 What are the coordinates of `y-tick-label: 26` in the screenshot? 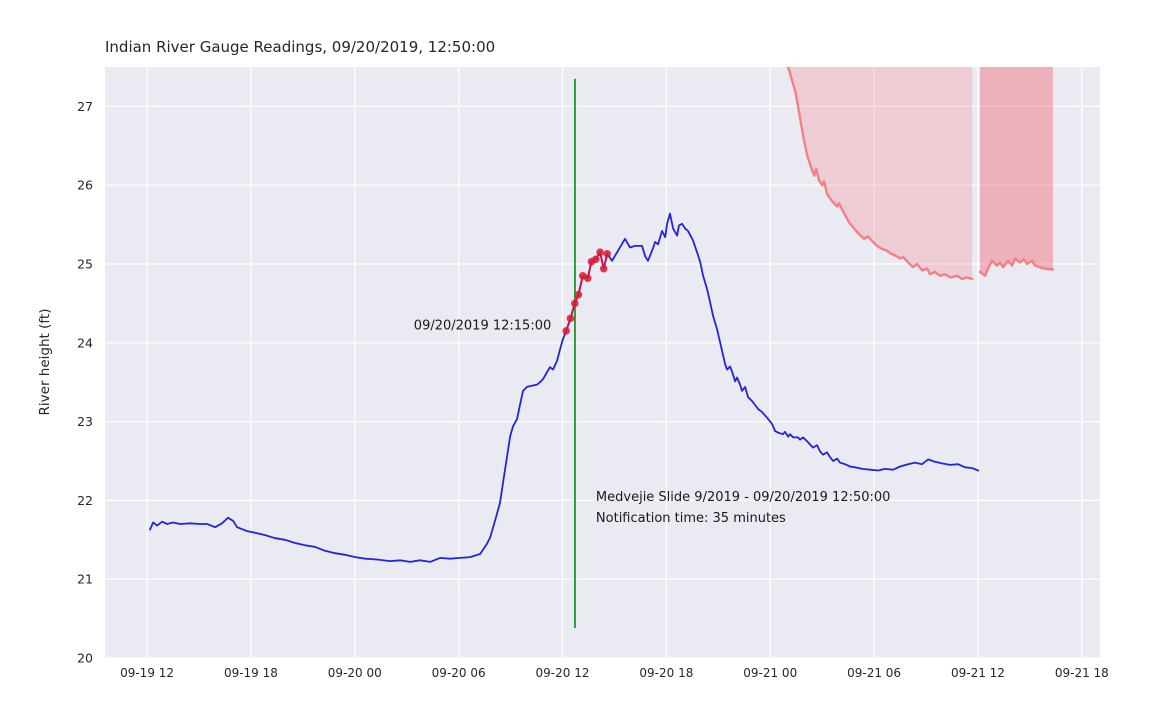 It's located at (85, 185).